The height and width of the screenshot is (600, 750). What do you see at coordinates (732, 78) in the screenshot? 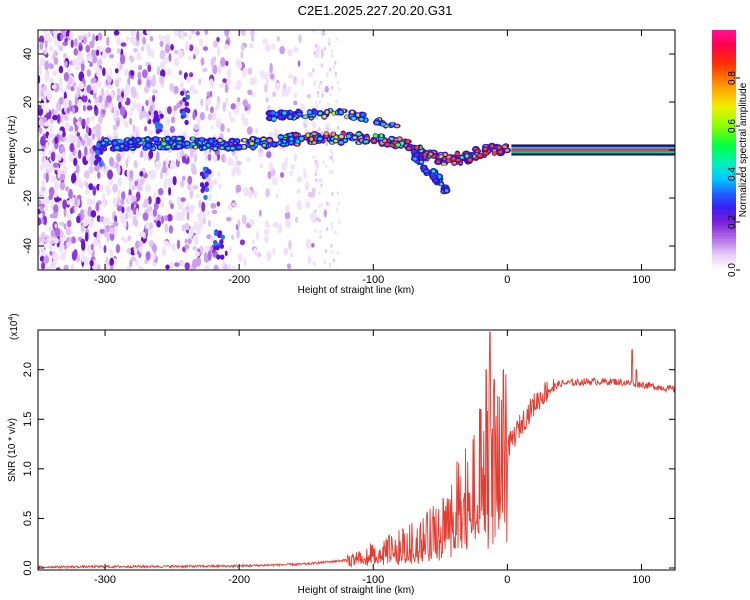
I see `colorbar-tick-label: 0.8` at bounding box center [732, 78].